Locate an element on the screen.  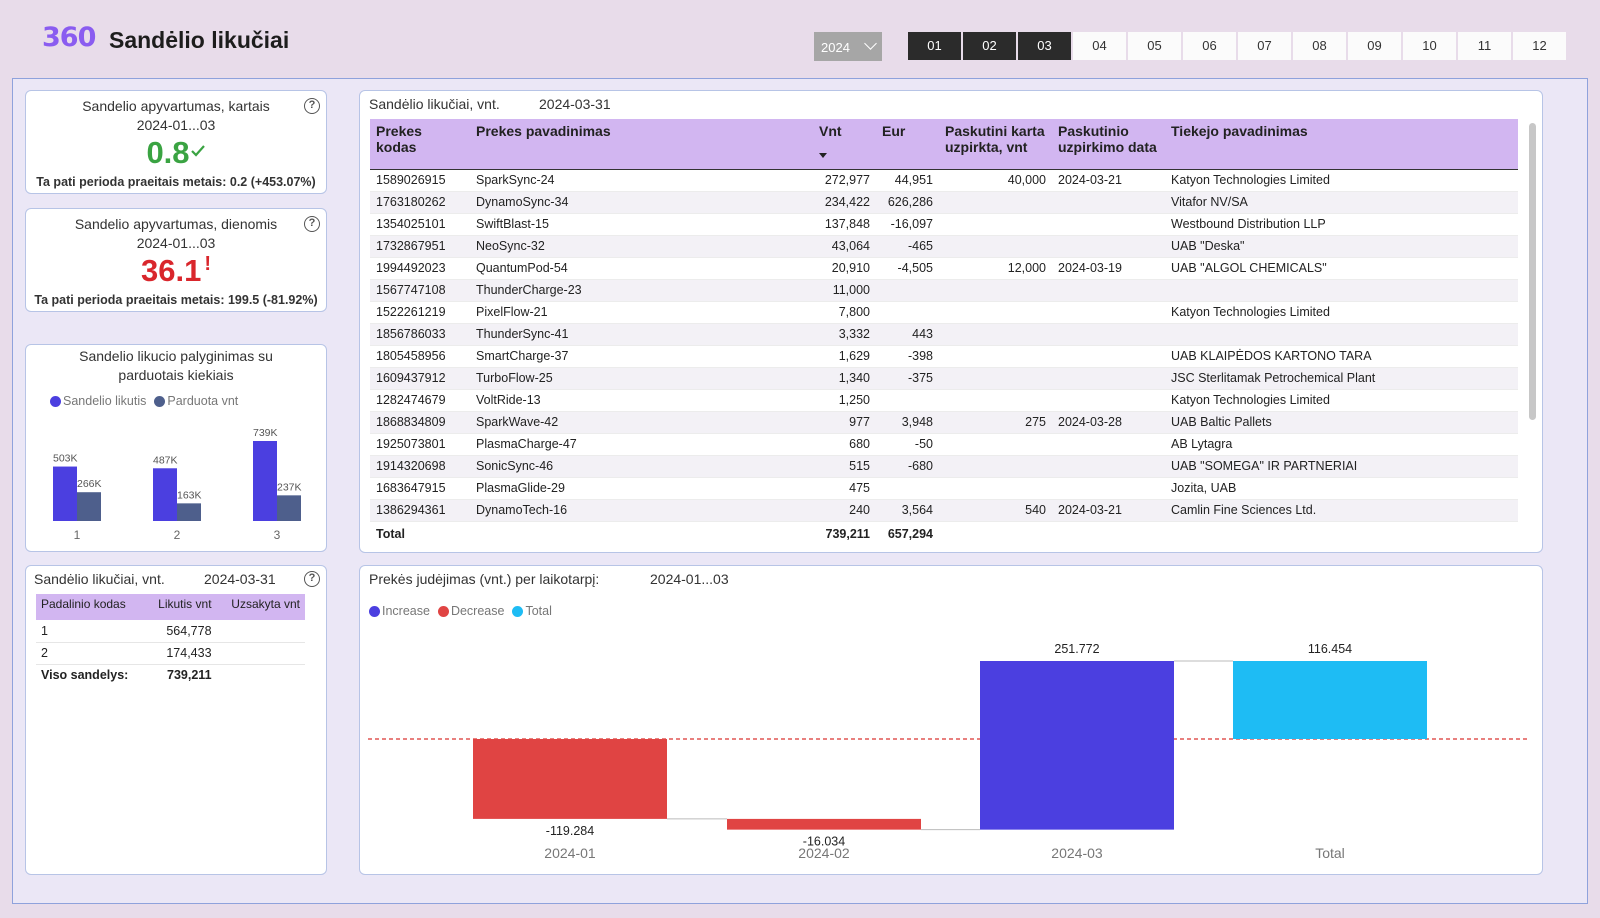
legend-item: Decrease is located at coordinates (471, 611).